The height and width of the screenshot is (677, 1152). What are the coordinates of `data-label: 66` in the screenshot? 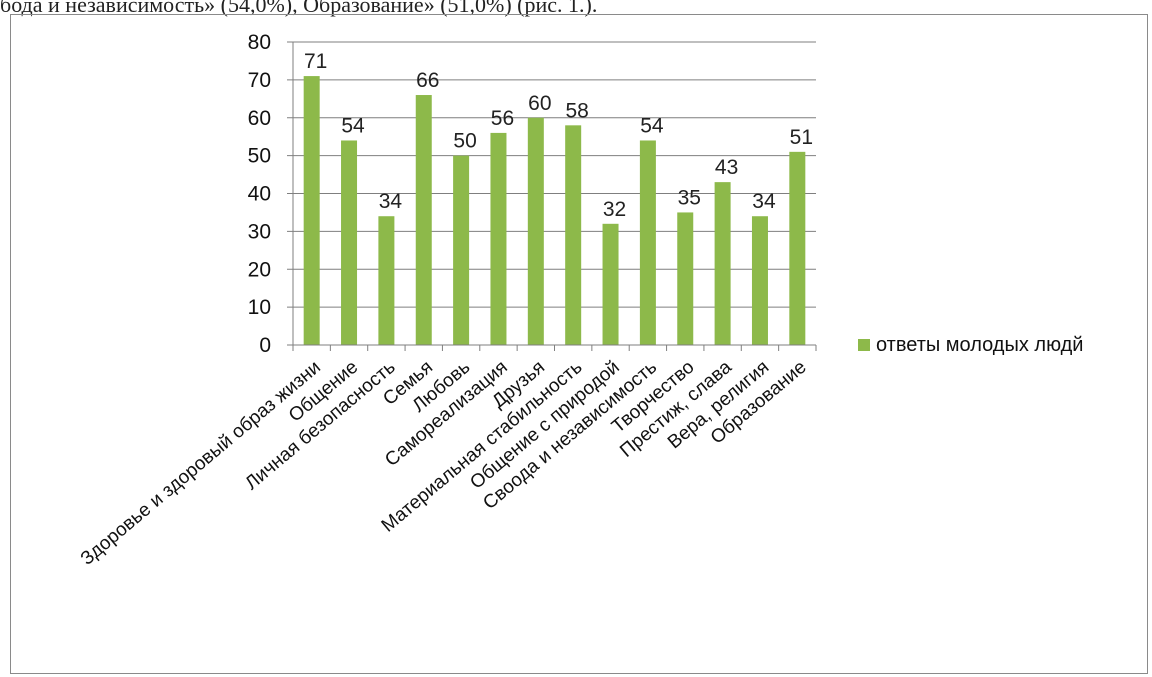 It's located at (427, 80).